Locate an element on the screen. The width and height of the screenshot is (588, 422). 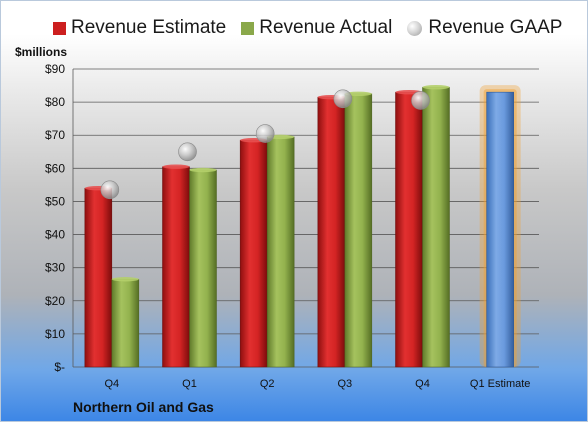
x-tick-label: Q3 is located at coordinates (344, 384).